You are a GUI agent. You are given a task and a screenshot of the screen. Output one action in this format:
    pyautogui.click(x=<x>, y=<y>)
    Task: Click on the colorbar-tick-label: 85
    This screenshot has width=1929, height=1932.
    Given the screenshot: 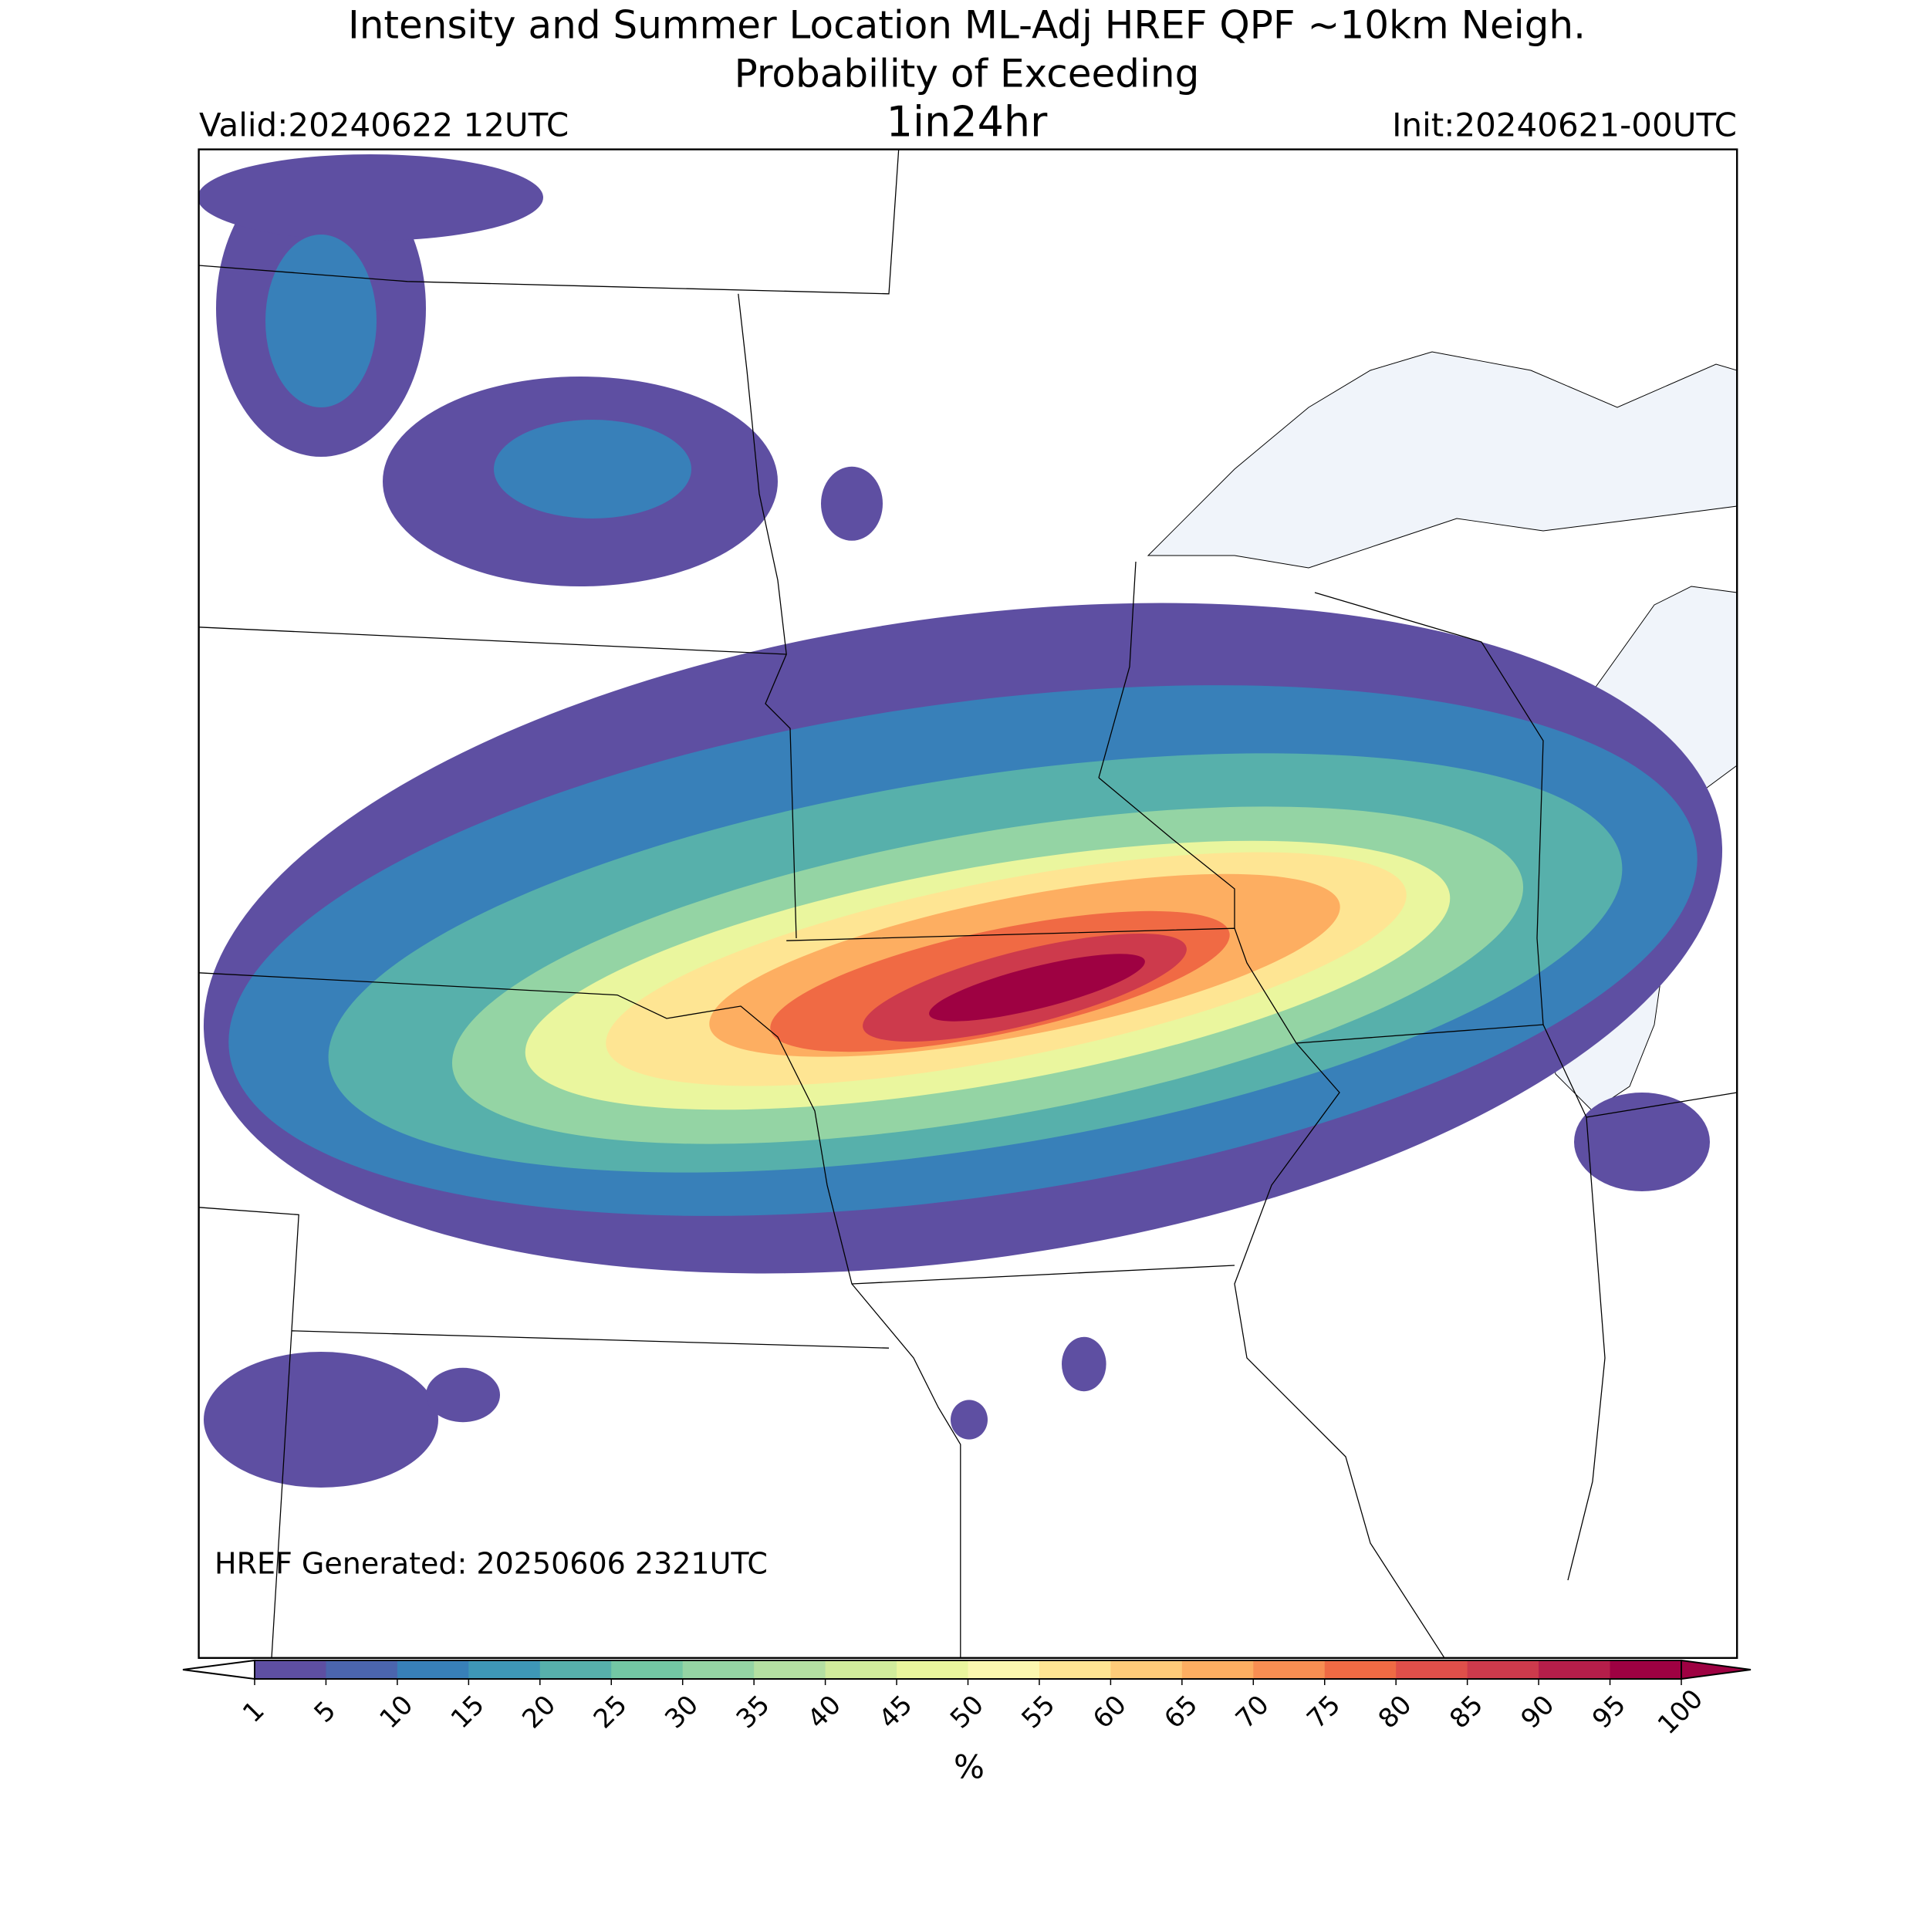 What is the action you would take?
    pyautogui.click(x=1466, y=1712)
    